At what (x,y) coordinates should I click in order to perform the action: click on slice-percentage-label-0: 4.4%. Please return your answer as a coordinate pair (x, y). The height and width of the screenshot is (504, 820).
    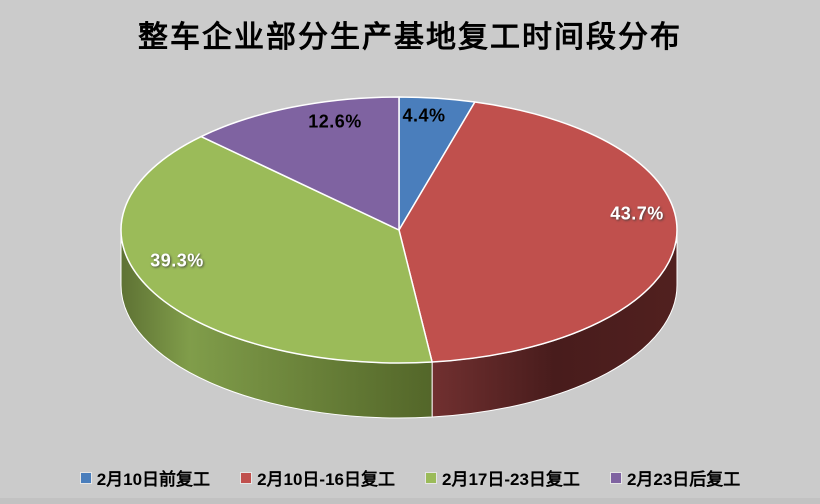
    Looking at the image, I should click on (424, 115).